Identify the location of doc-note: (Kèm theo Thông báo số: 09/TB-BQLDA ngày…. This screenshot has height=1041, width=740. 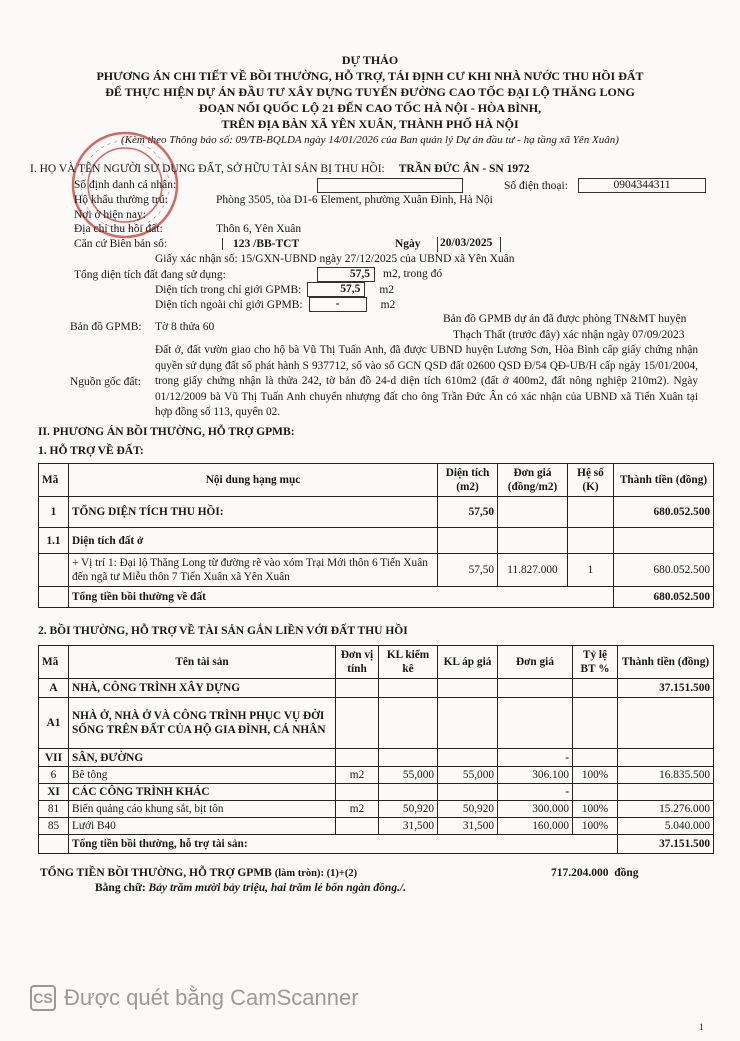
(370, 140).